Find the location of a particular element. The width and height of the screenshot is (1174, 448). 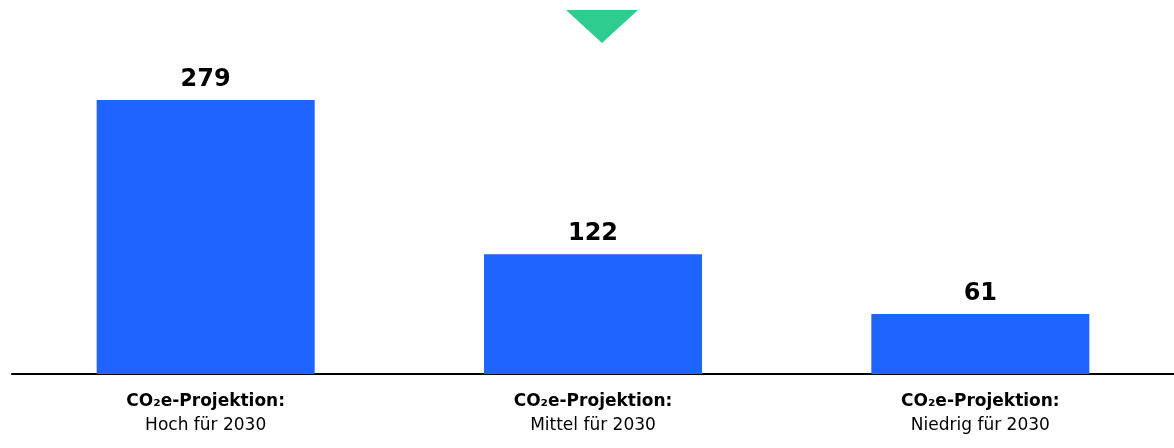

data-label: 279 is located at coordinates (205, 78).